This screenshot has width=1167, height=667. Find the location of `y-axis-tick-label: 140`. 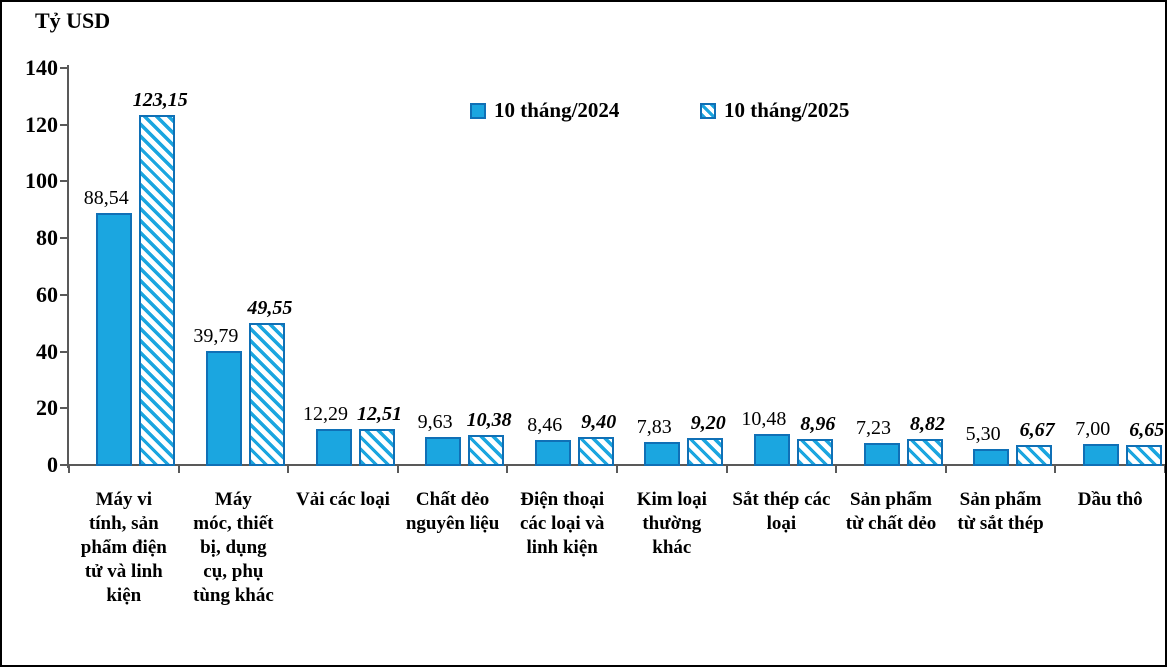

y-axis-tick-label: 140 is located at coordinates (41, 67).